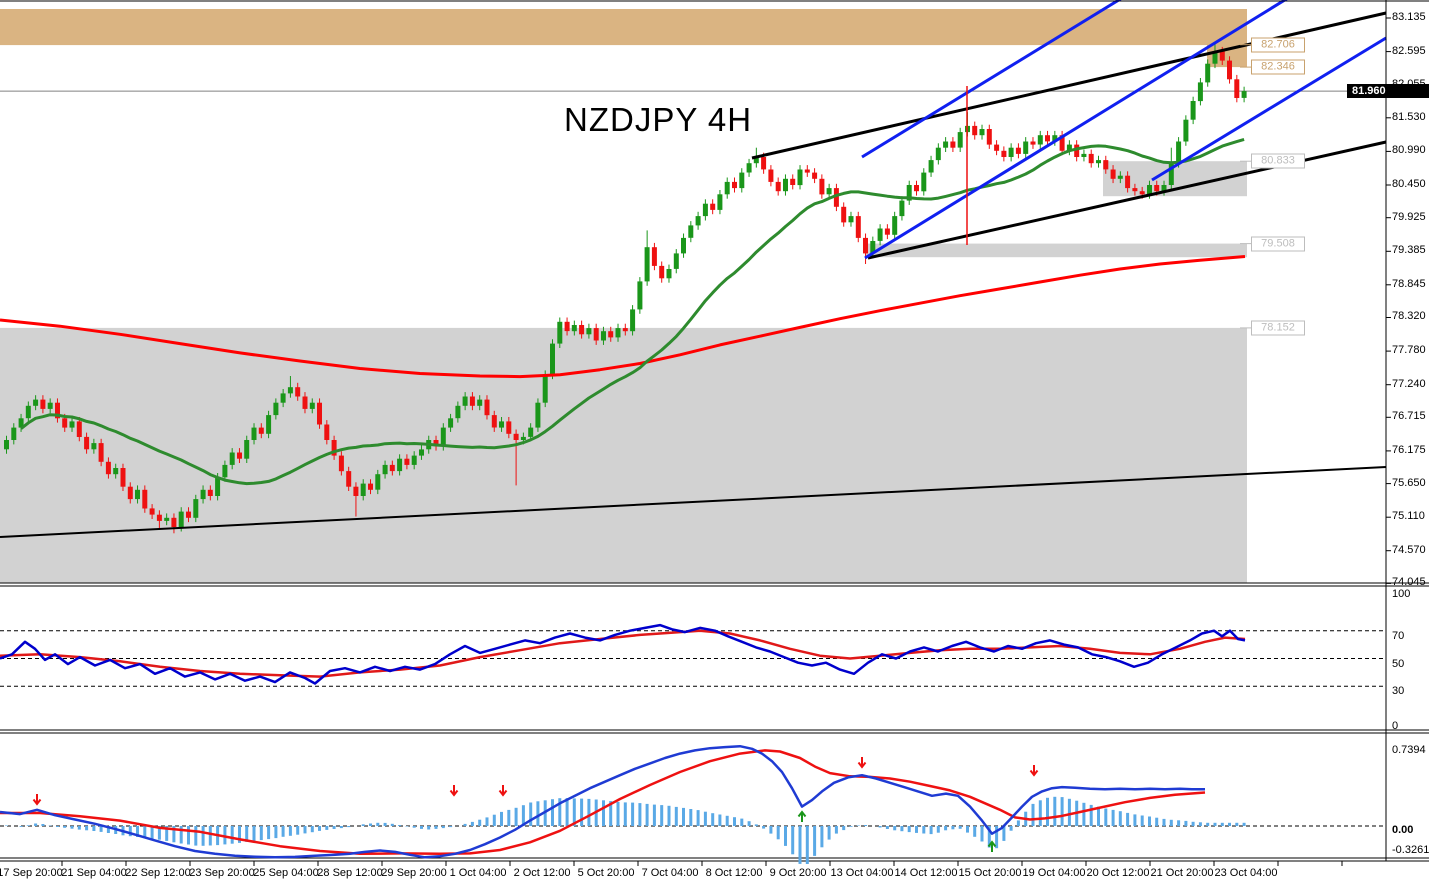 The width and height of the screenshot is (1429, 887). I want to click on ma-slow-line, so click(623, 317).